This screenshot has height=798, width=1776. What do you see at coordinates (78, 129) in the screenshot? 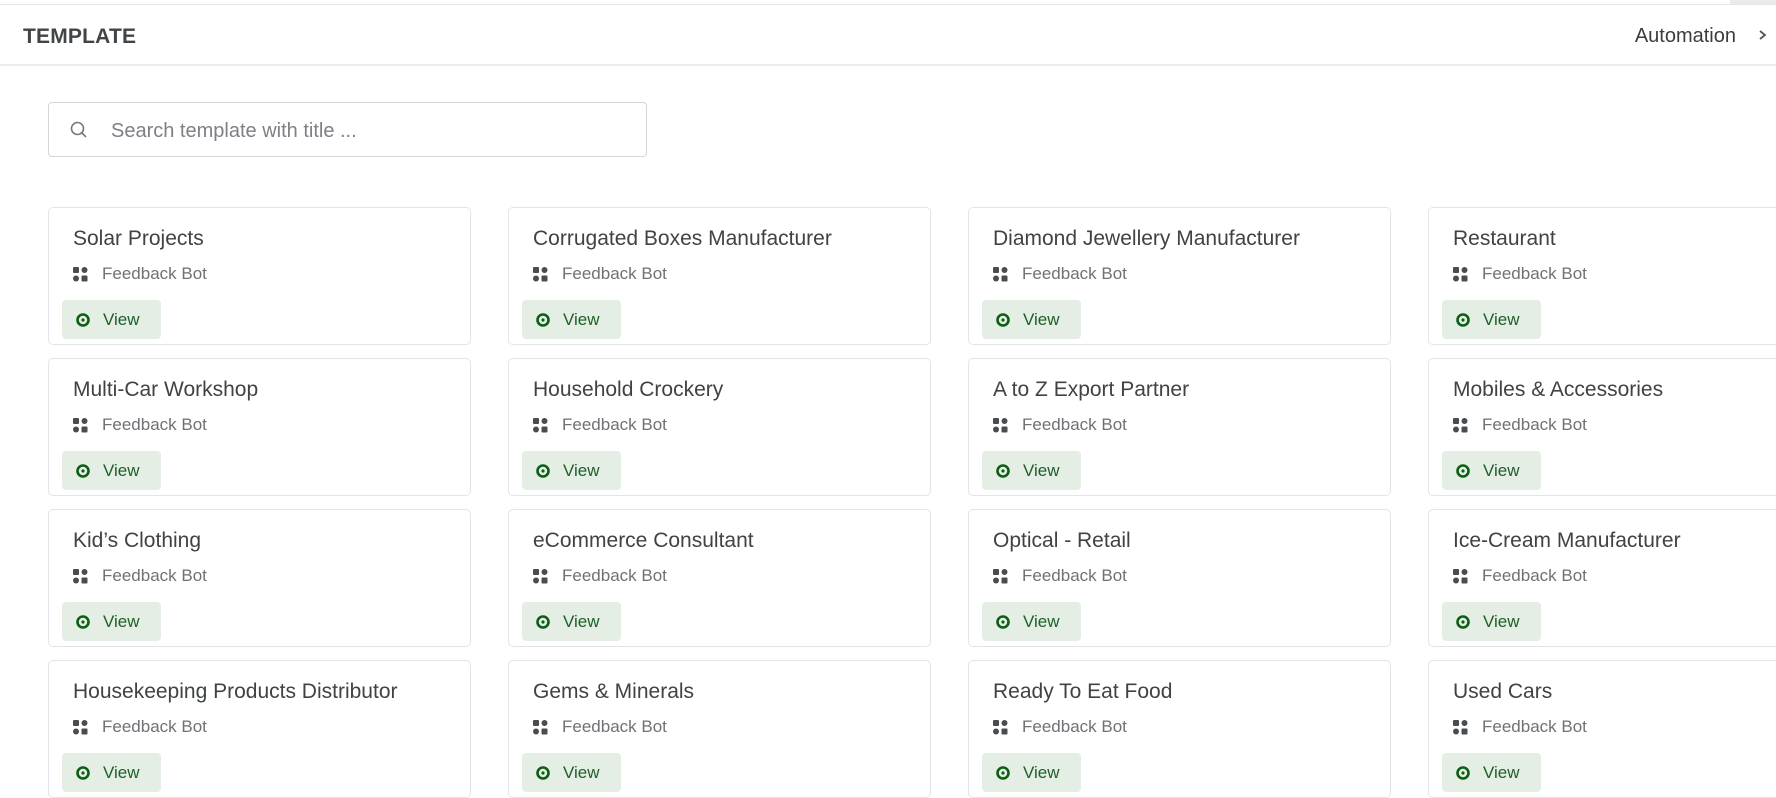
I see `search-icon` at bounding box center [78, 129].